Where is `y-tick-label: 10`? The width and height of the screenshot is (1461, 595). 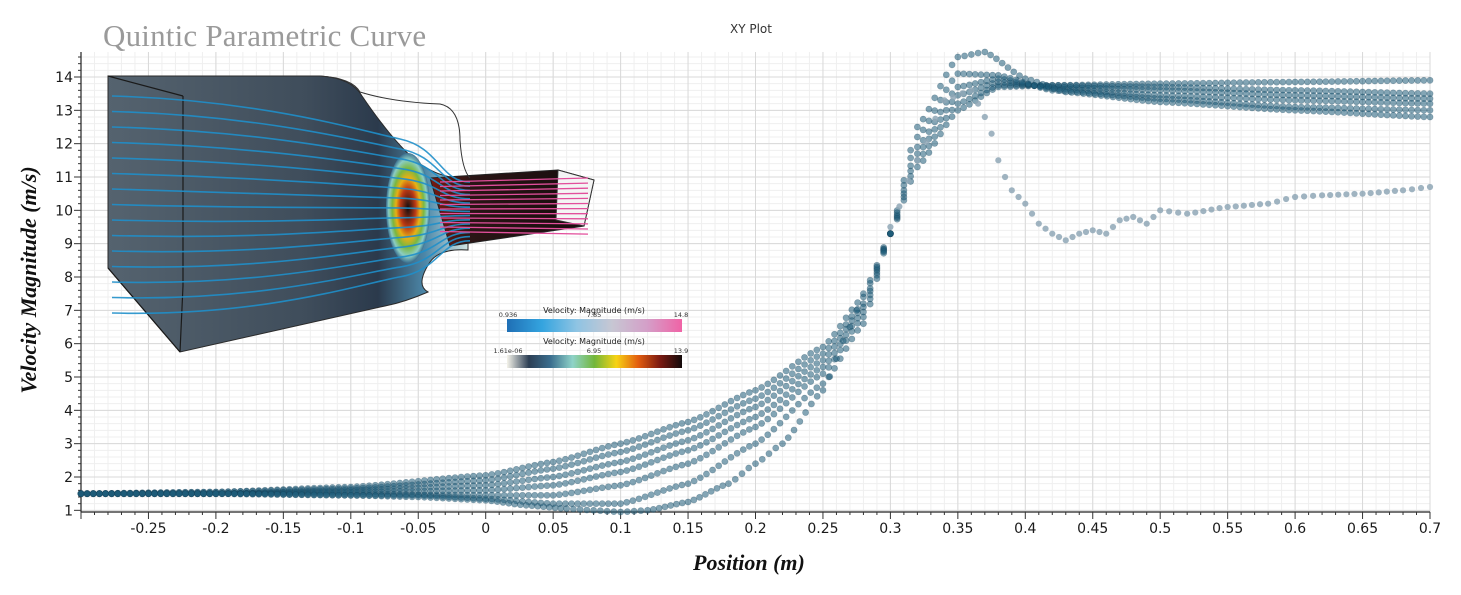 y-tick-label: 10 is located at coordinates (64, 211).